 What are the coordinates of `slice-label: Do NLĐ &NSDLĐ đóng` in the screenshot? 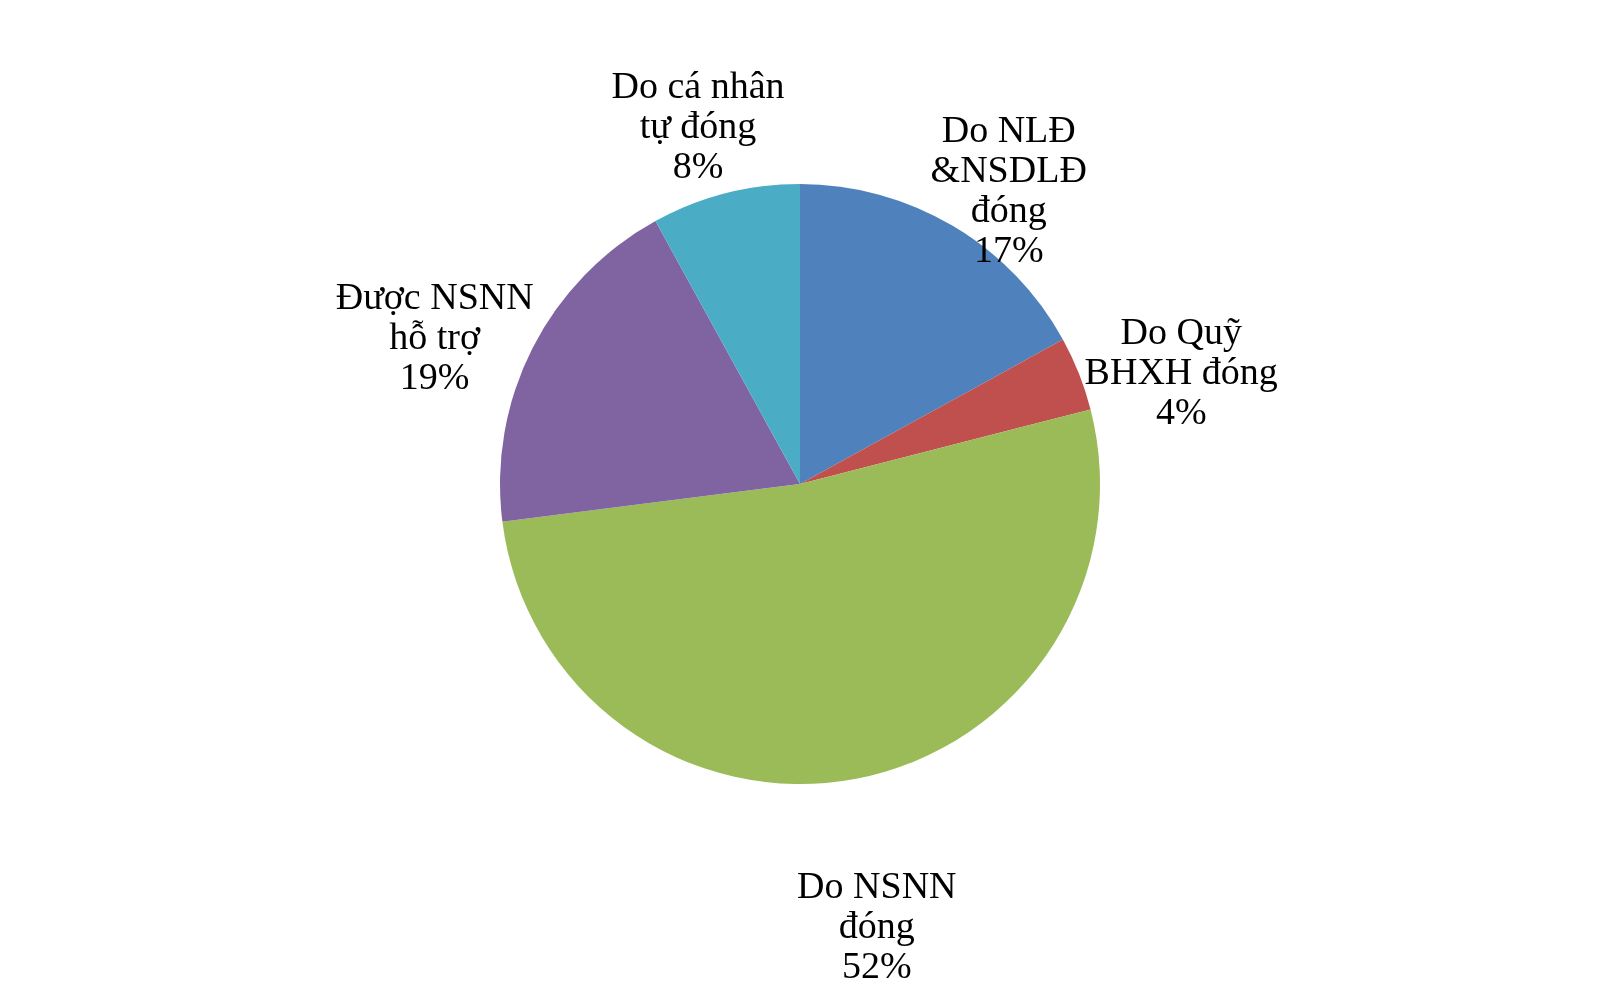 It's located at (1008, 169).